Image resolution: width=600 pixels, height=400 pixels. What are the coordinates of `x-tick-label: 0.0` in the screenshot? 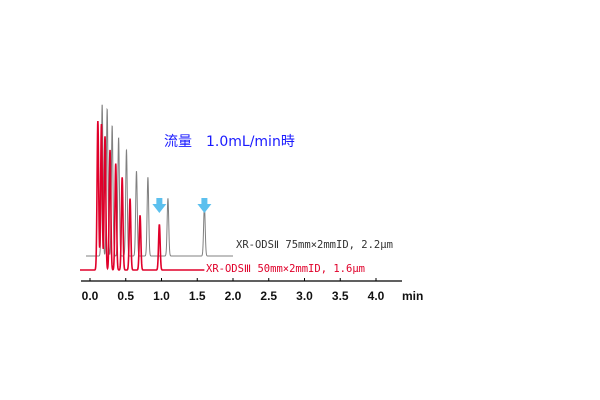 It's located at (90, 296).